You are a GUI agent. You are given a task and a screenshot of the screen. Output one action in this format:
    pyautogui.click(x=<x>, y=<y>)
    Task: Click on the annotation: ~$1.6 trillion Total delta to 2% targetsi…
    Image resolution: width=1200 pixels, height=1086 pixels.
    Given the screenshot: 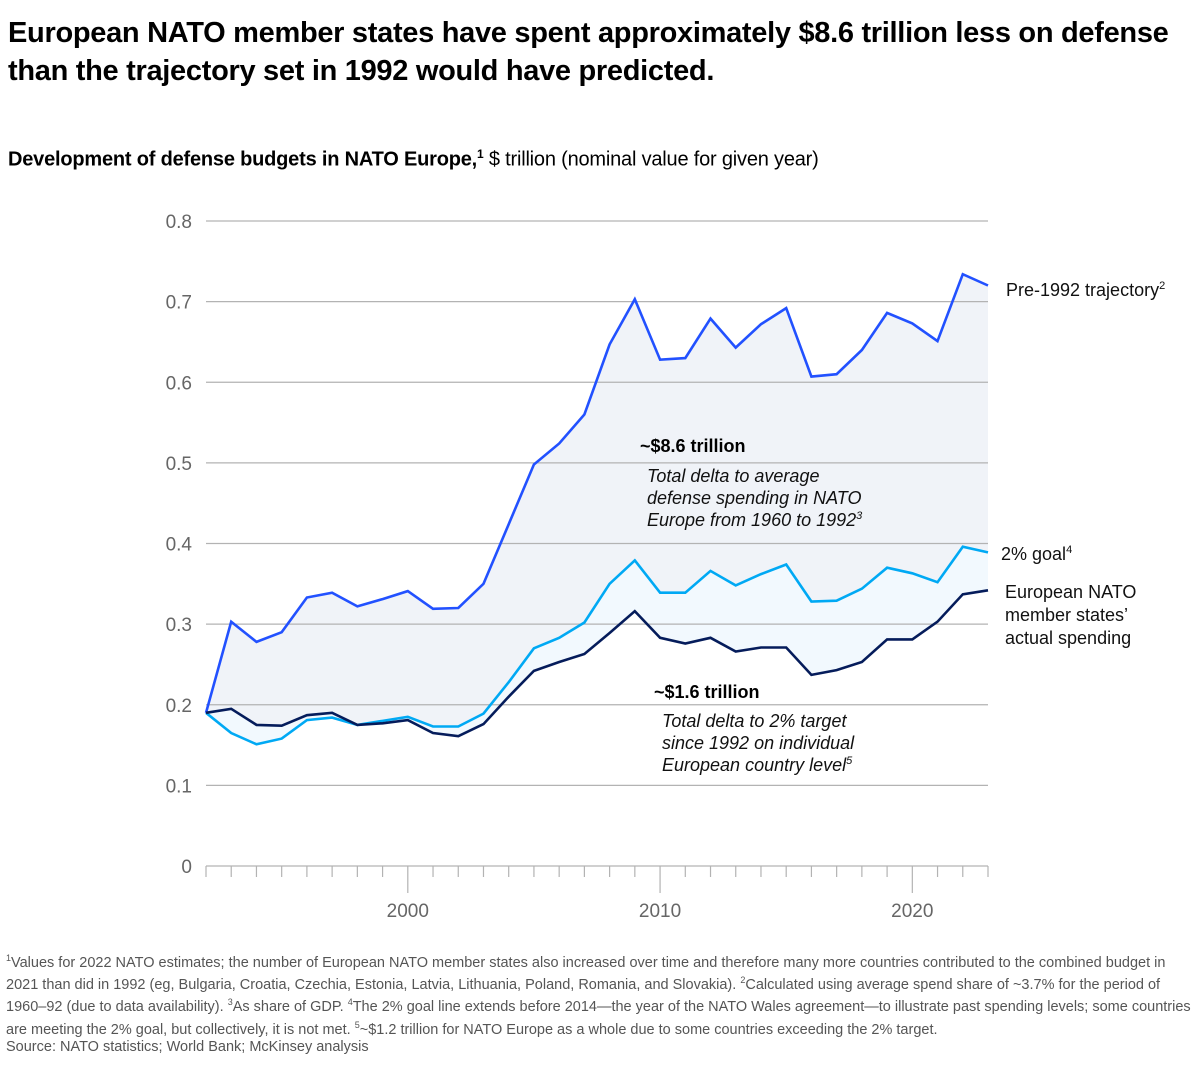 What is the action you would take?
    pyautogui.click(x=754, y=728)
    